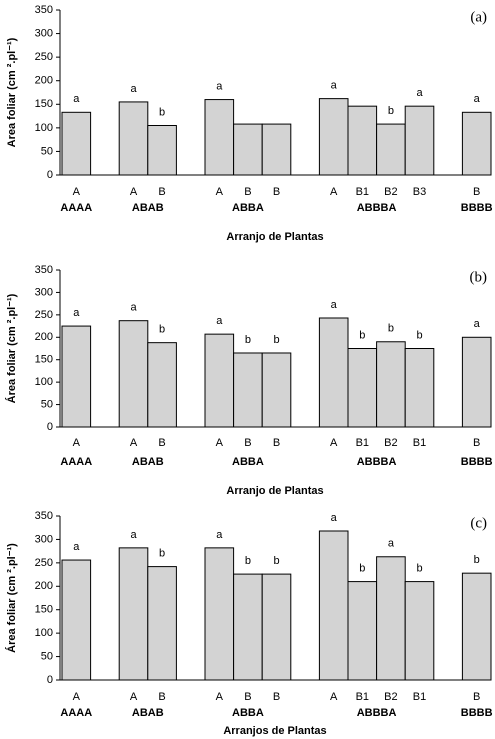 The width and height of the screenshot is (495, 739). Describe the element at coordinates (148, 713) in the screenshot. I see `group-label: ABAB` at that location.